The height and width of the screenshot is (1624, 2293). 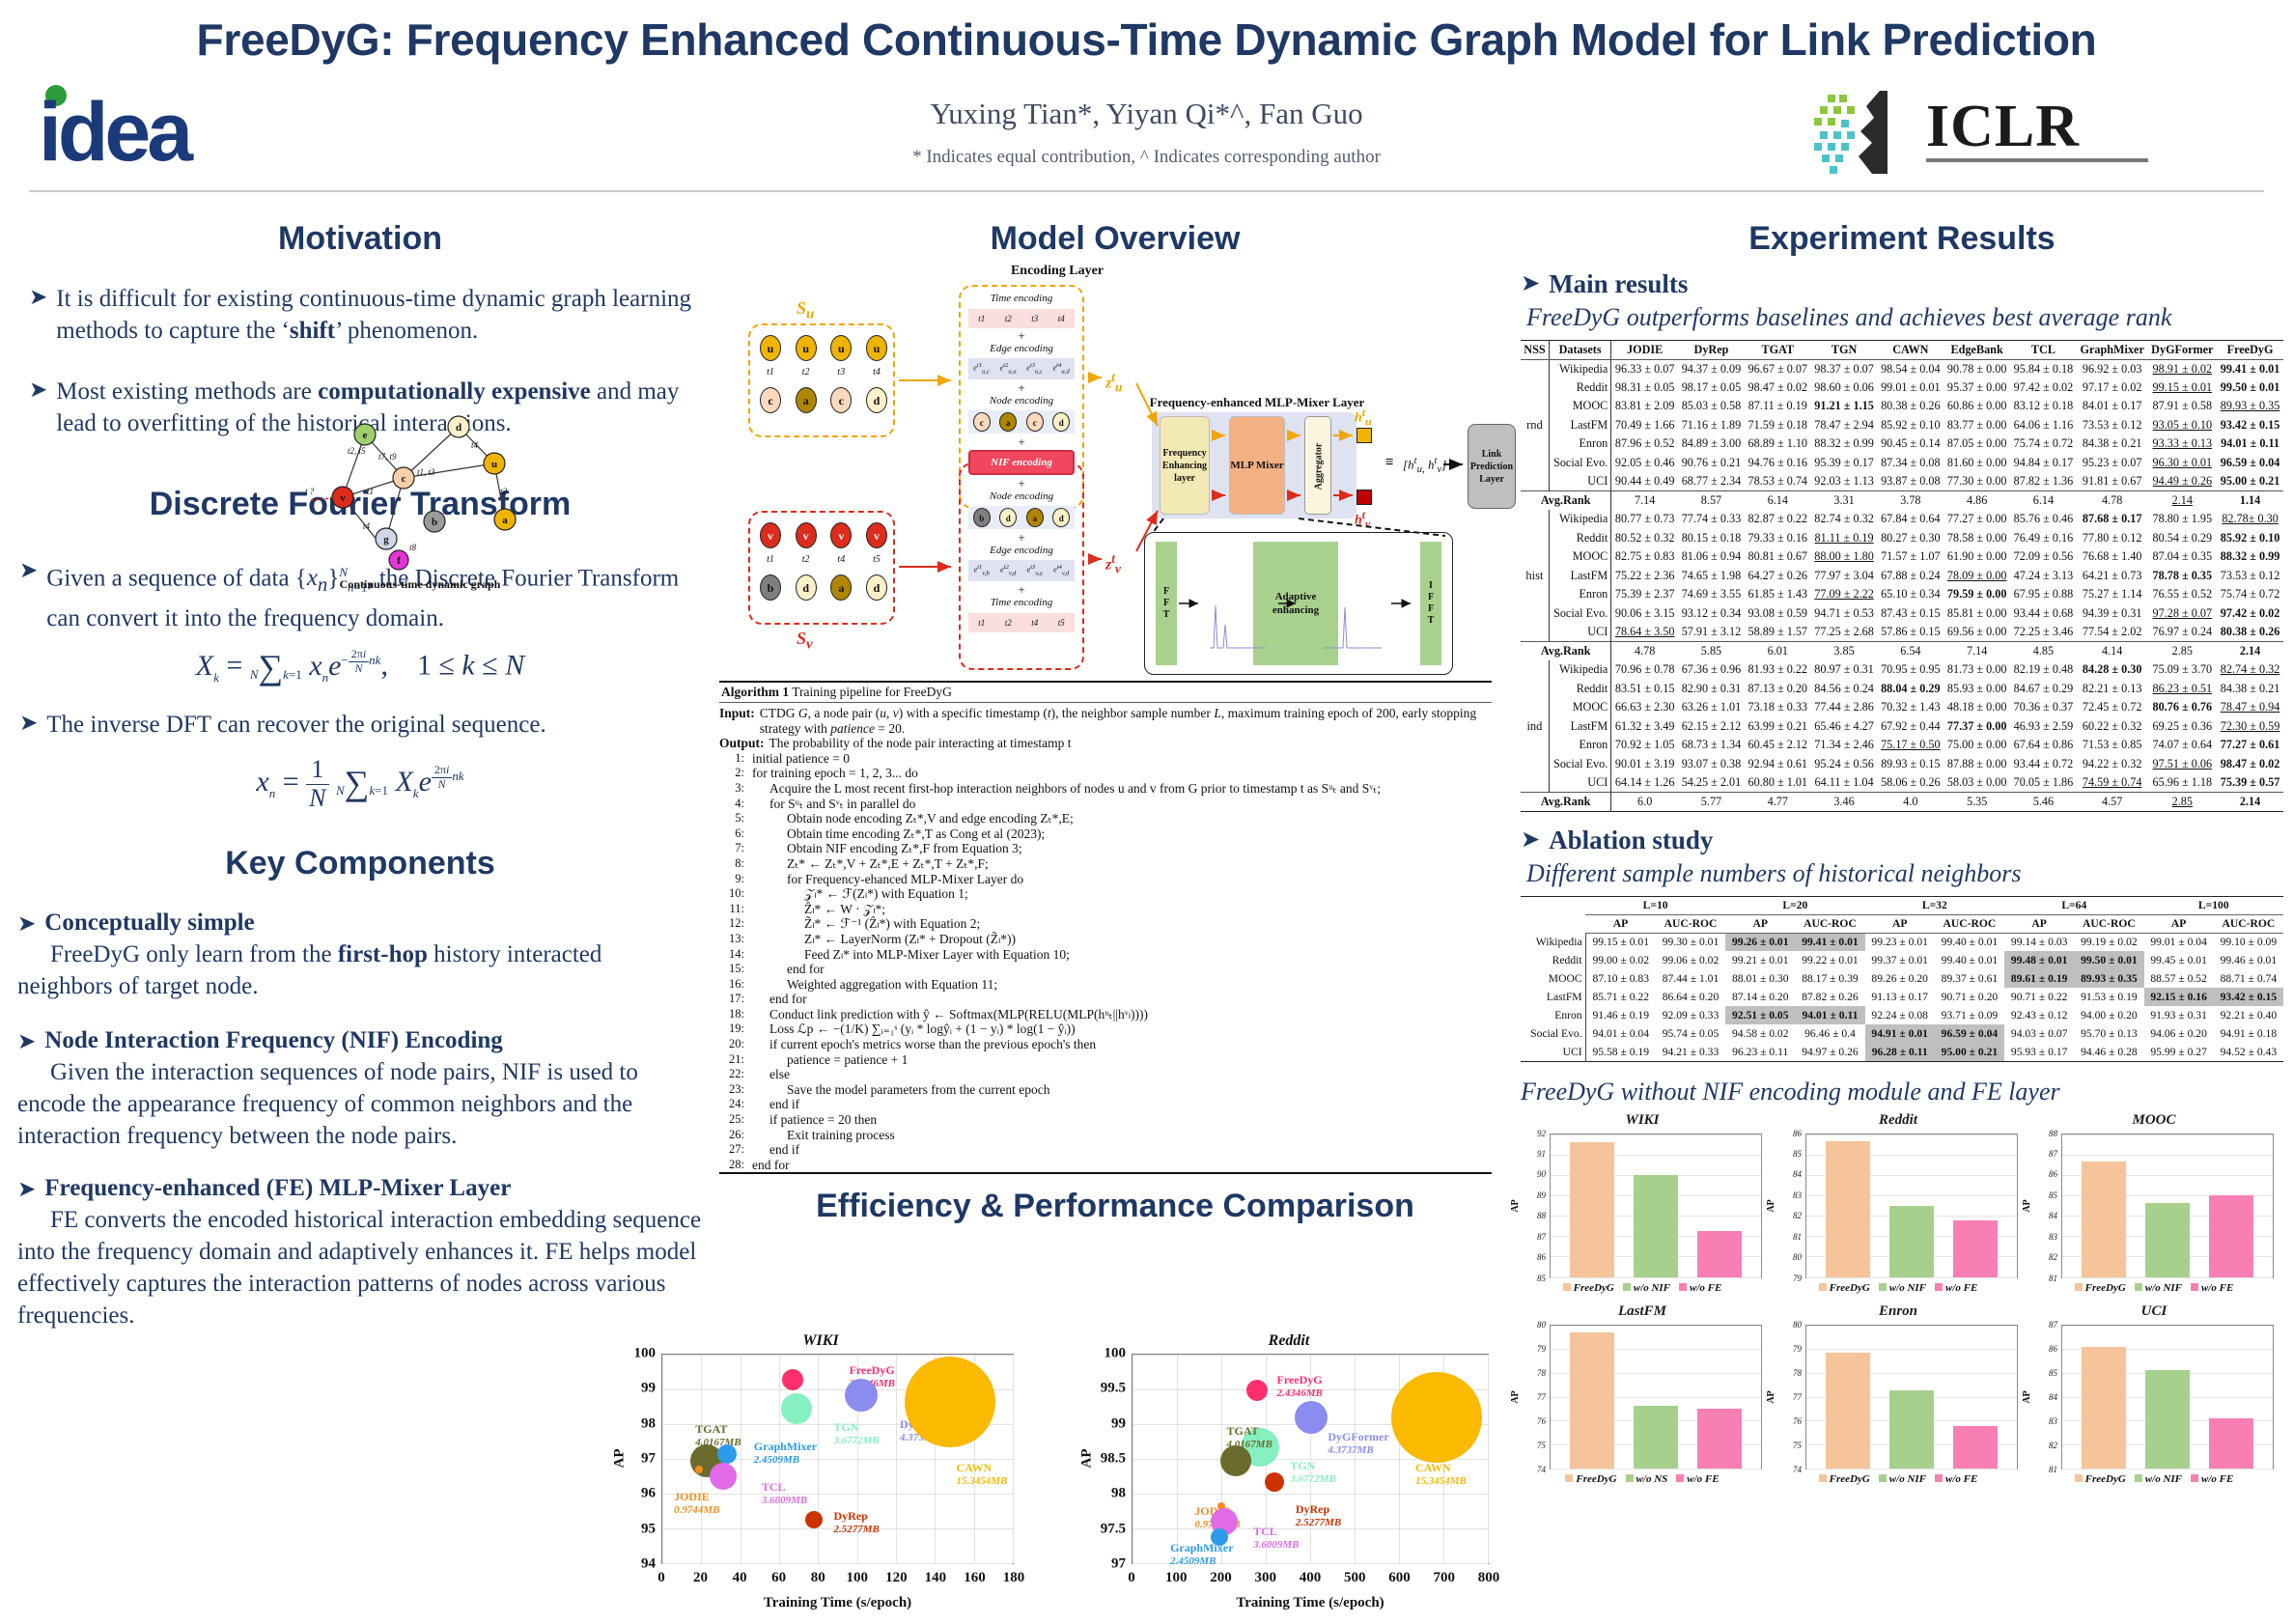 What do you see at coordinates (1105, 1174) in the screenshot?
I see `algo-rule-bot` at bounding box center [1105, 1174].